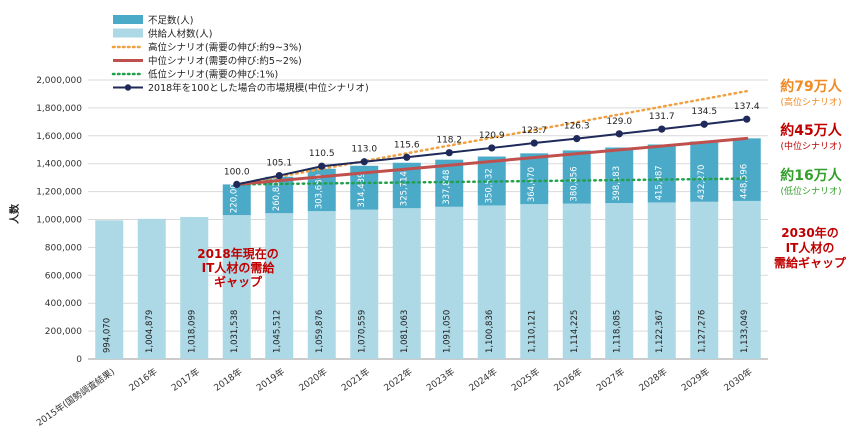  Describe the element at coordinates (704, 112) in the screenshot. I see `market-index-label: 134.5` at that location.